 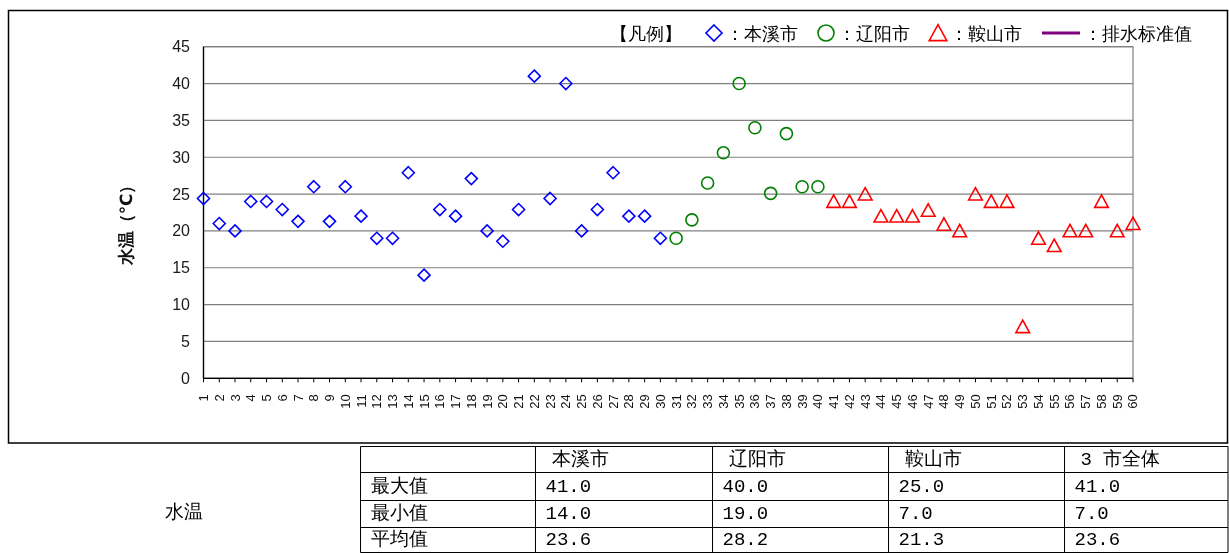 What do you see at coordinates (802, 401) in the screenshot?
I see `x-tick-label: 39` at bounding box center [802, 401].